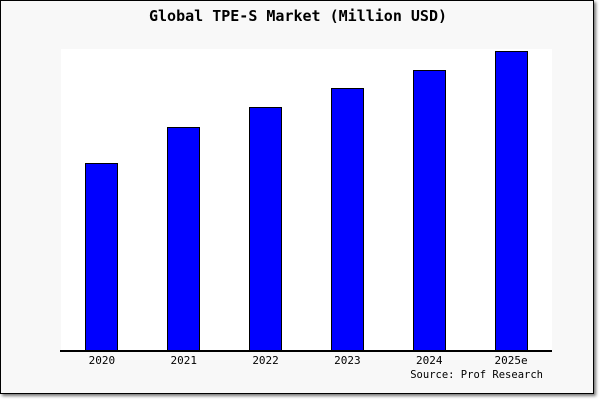 The height and width of the screenshot is (400, 600). Describe the element at coordinates (184, 239) in the screenshot. I see `bar-2021` at that location.